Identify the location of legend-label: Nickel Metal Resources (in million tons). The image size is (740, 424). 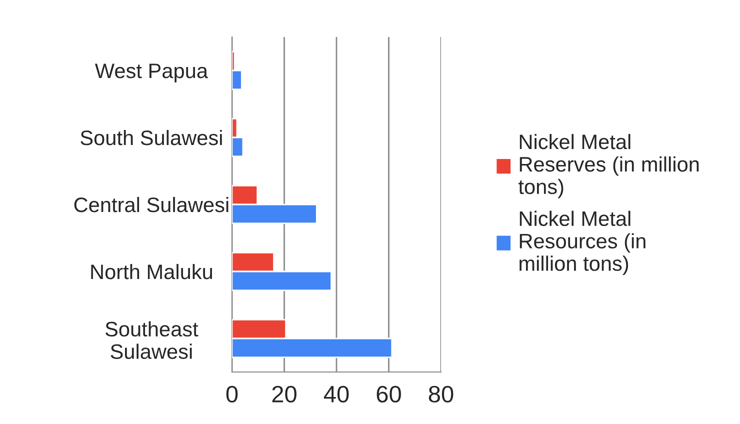
(583, 243).